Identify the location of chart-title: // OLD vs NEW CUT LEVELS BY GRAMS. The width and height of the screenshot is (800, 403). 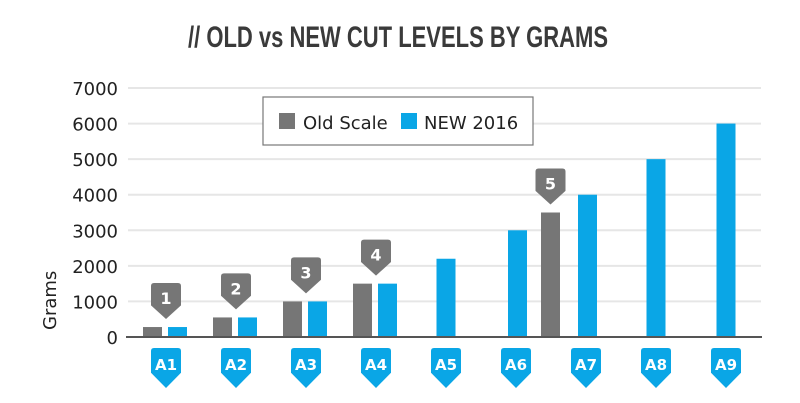
(398, 37).